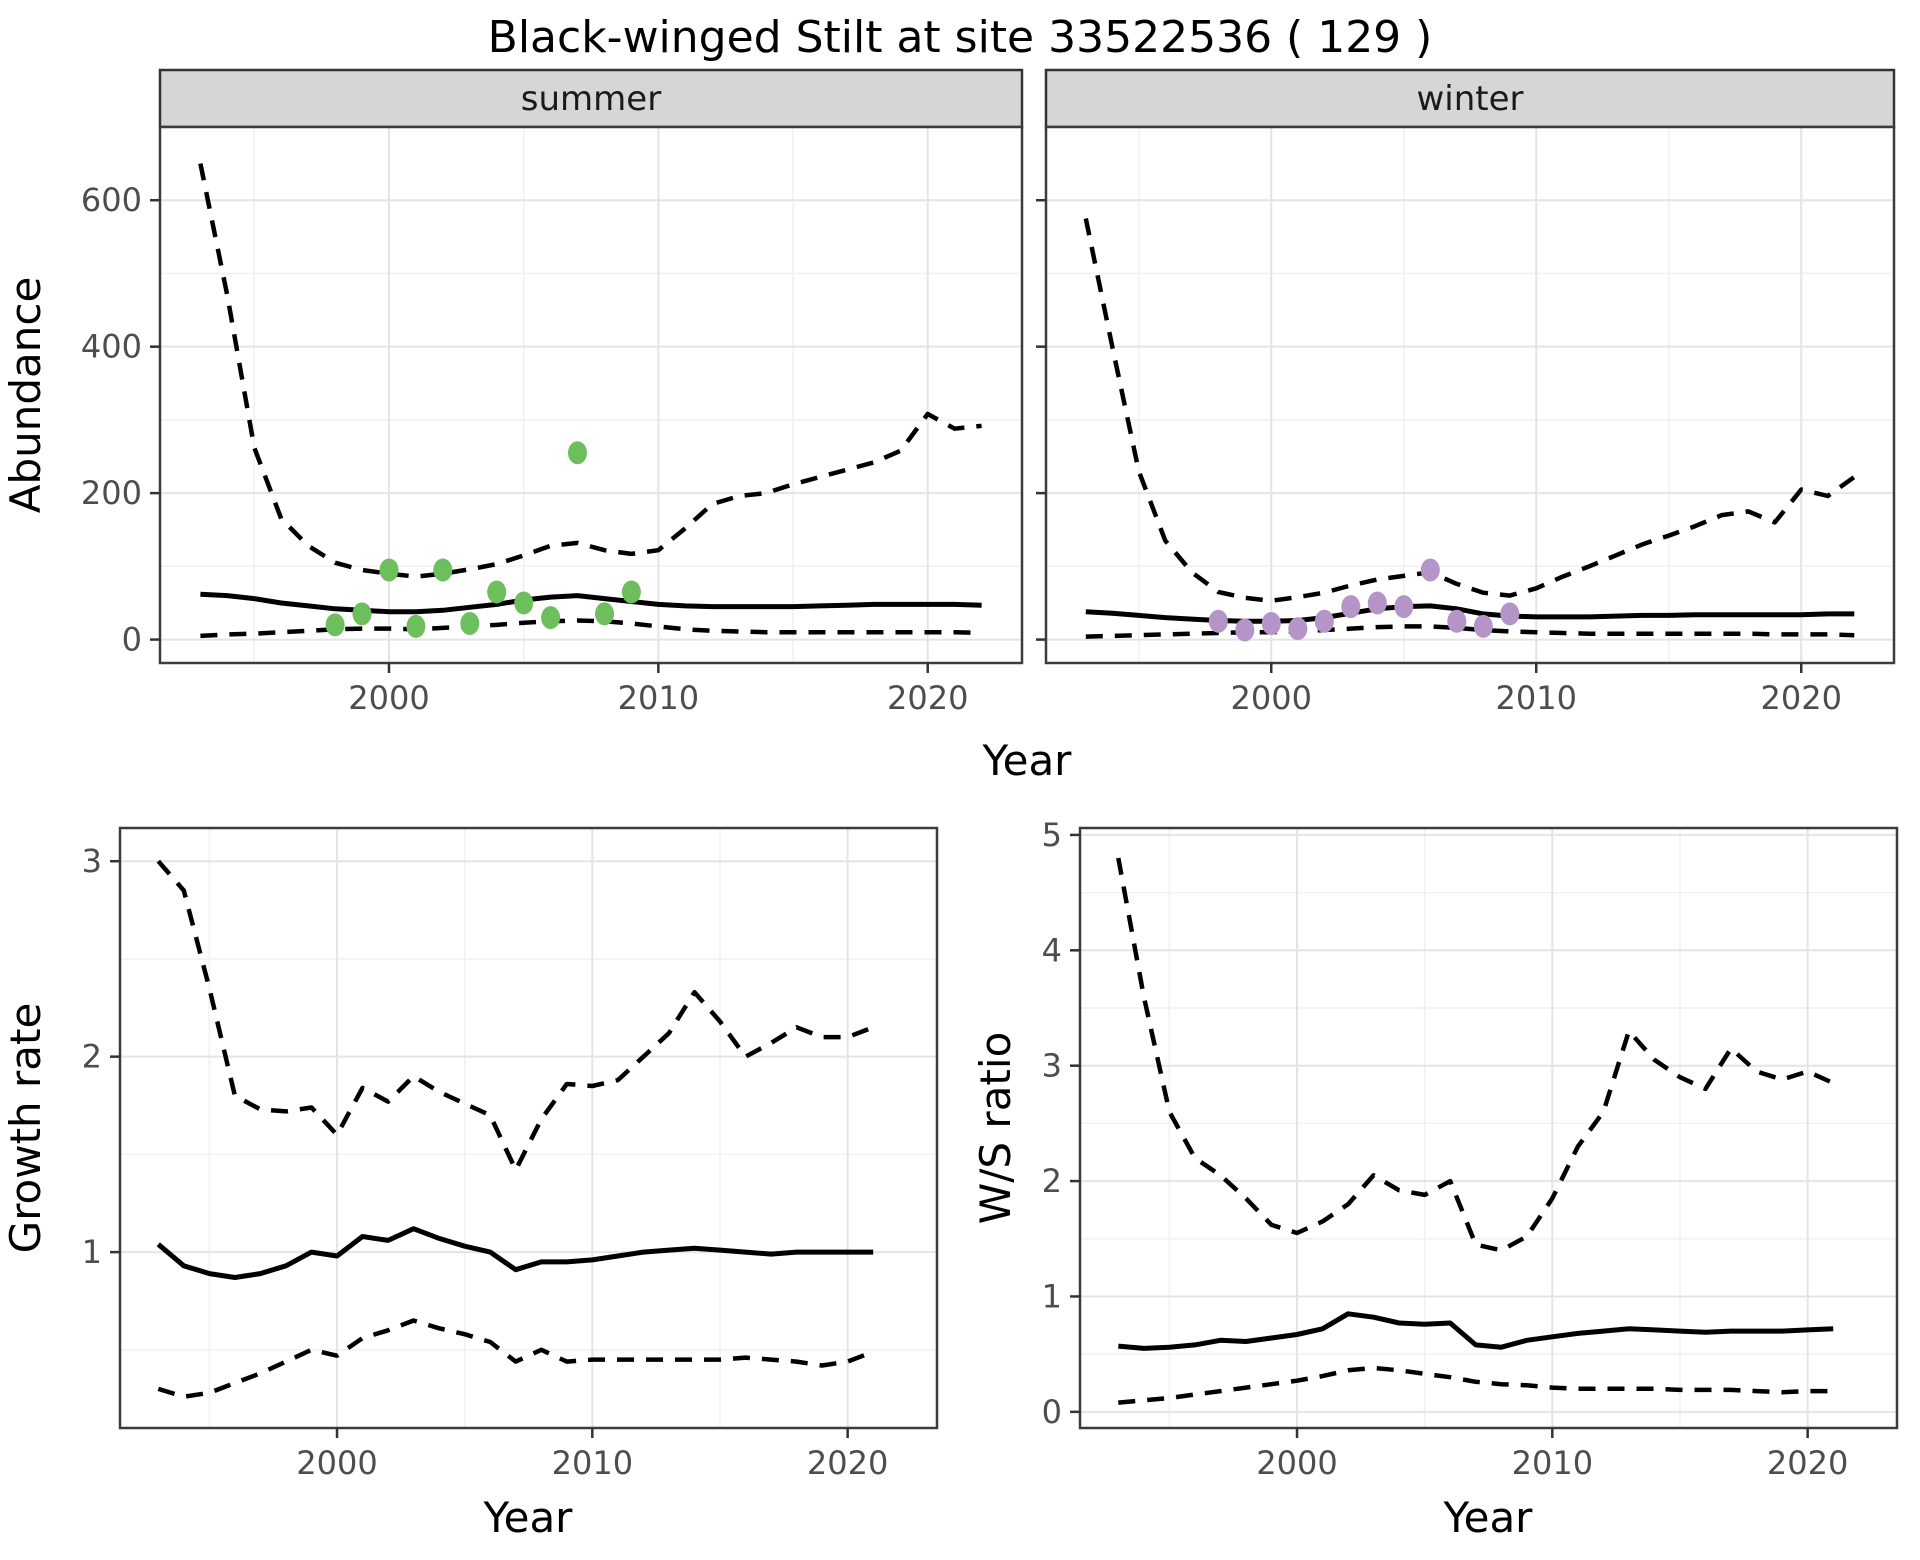  Describe the element at coordinates (25, 1128) in the screenshot. I see `y-axis-title-growth-rate: Growth rate` at that location.